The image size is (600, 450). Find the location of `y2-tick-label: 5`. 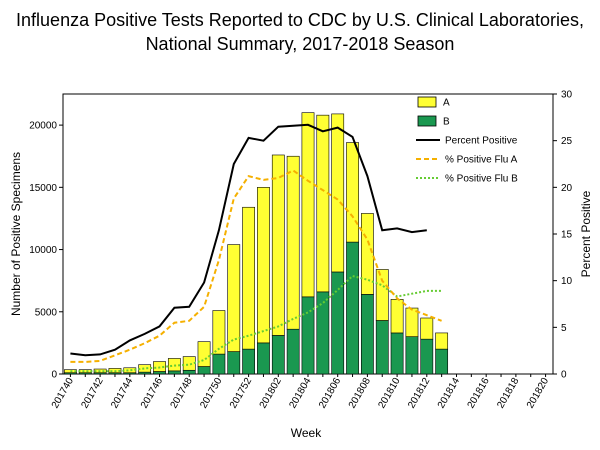

y2-tick-label: 5 is located at coordinates (564, 328).